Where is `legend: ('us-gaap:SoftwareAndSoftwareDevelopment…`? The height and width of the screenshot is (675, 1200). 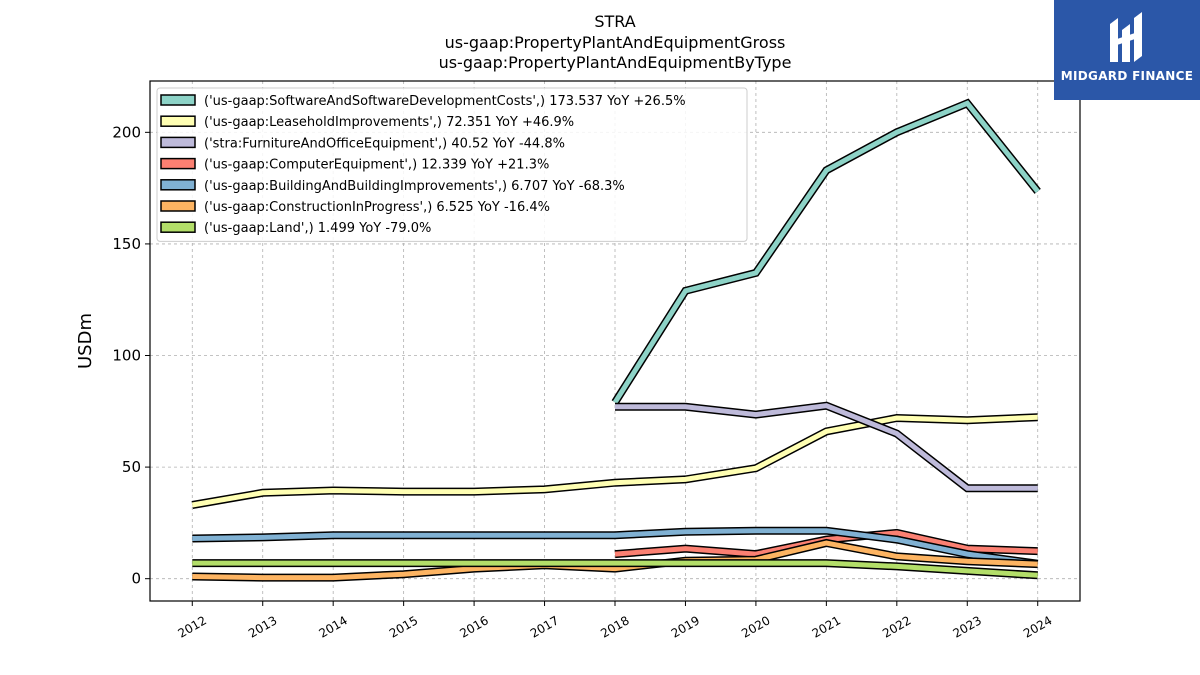 legend: ('us-gaap:SoftwareAndSoftwareDevelopment… is located at coordinates (452, 164).